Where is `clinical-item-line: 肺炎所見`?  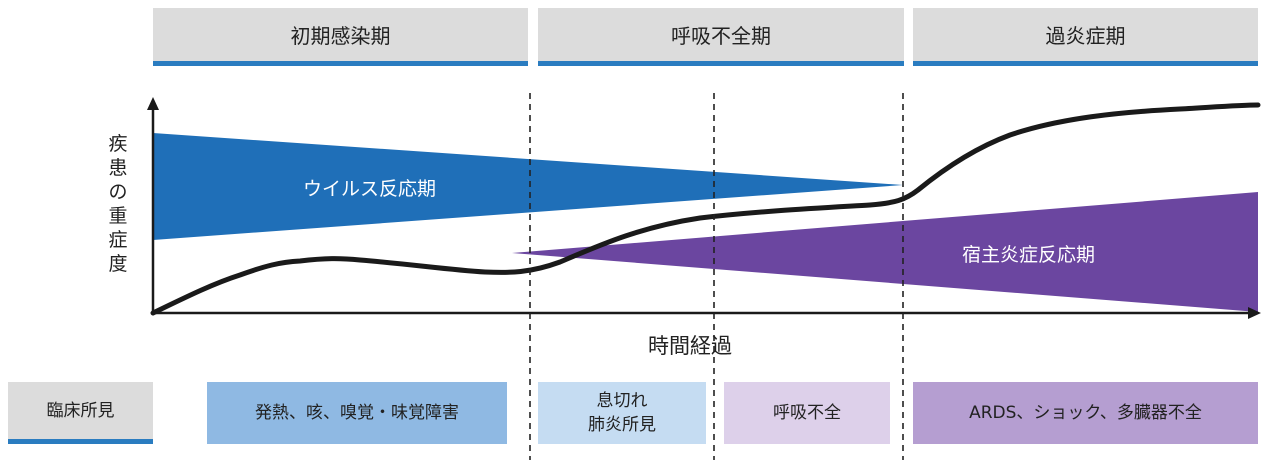
clinical-item-line: 肺炎所見 is located at coordinates (622, 425).